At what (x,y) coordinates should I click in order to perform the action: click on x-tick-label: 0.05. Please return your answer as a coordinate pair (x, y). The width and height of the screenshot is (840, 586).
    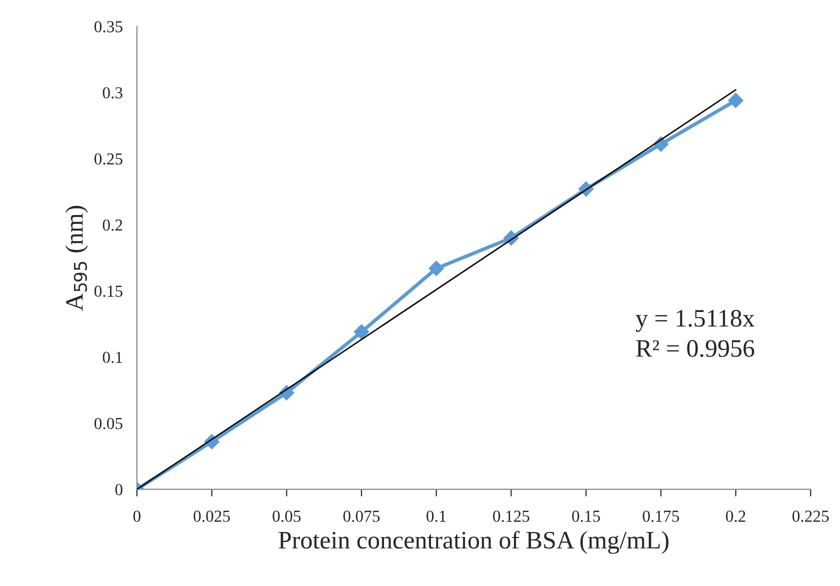
    Looking at the image, I should click on (286, 516).